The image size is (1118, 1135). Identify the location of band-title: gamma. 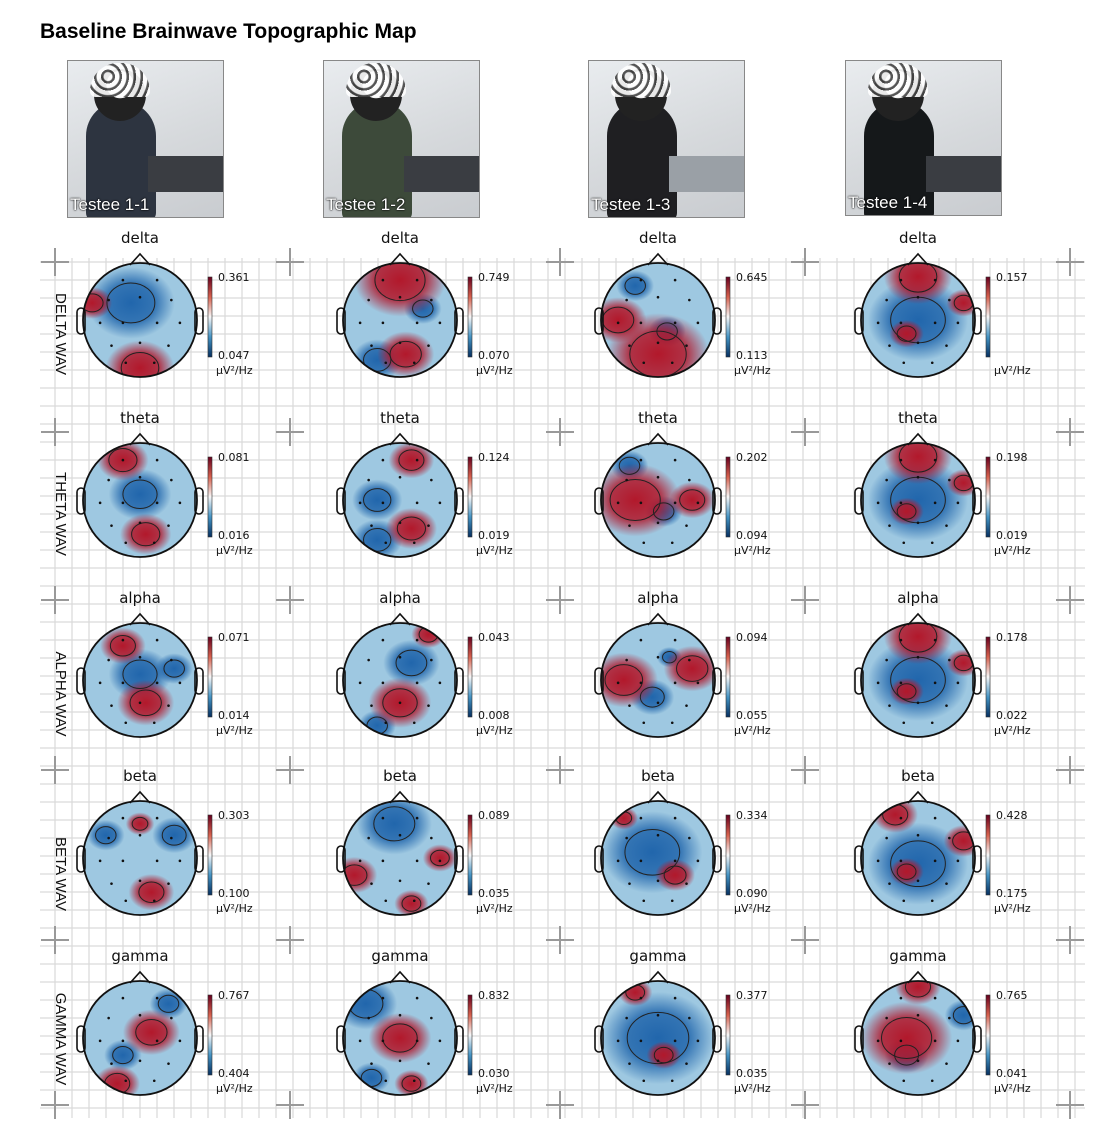
(399, 956).